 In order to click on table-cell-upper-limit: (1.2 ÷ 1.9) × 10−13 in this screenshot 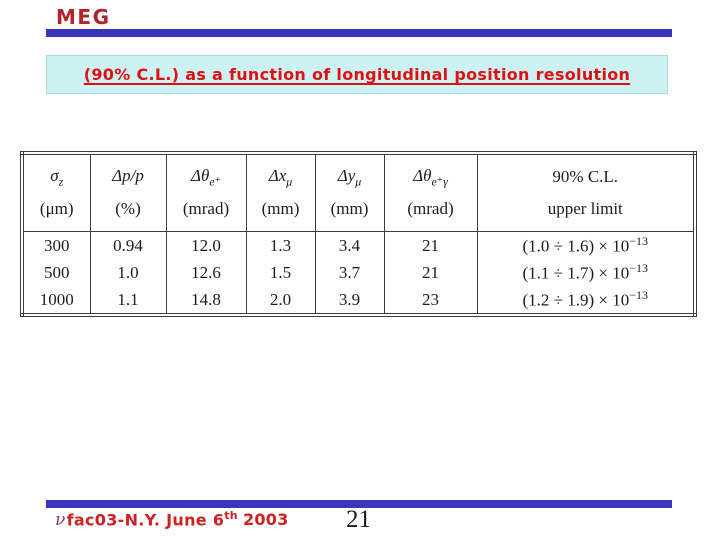, I will do `click(585, 300)`.